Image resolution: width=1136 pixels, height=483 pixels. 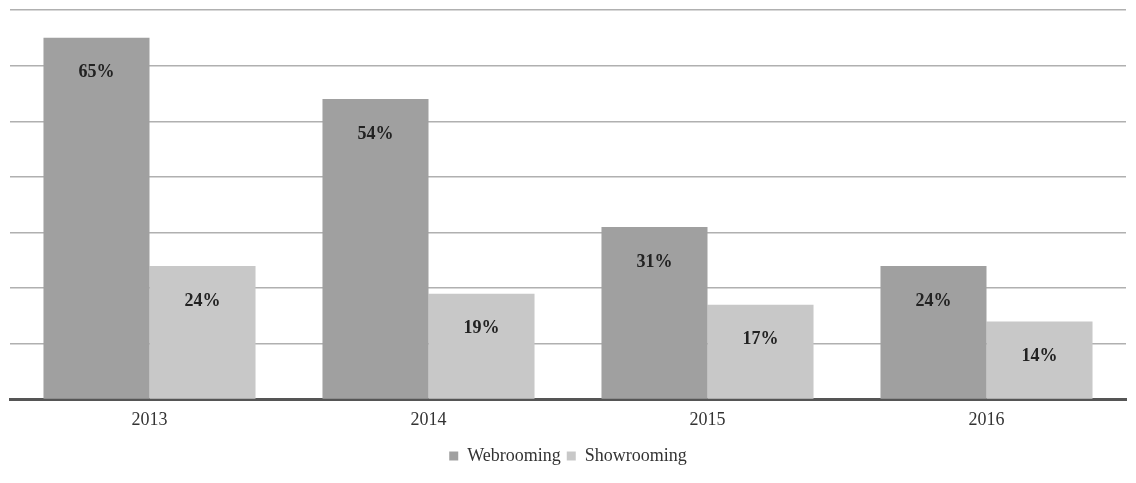 I want to click on legend-label: Webrooming, so click(x=514, y=454).